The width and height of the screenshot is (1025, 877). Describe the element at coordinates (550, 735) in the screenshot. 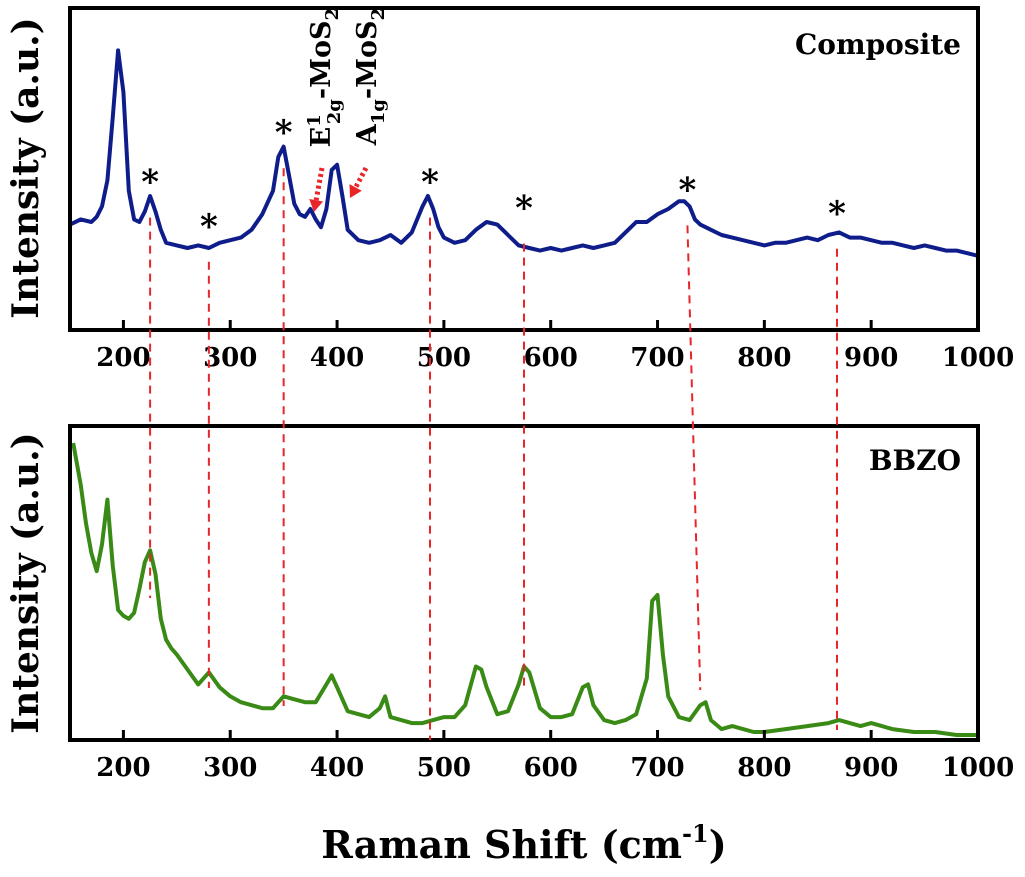

I see `bbzo-x-ticks` at that location.